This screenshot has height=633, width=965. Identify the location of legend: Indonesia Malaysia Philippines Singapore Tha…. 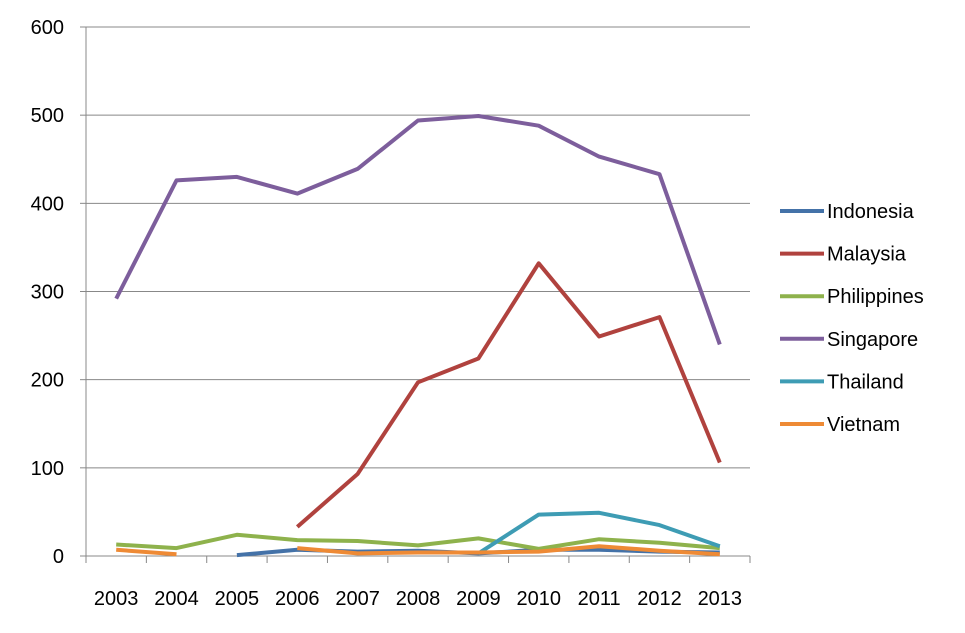
(852, 318).